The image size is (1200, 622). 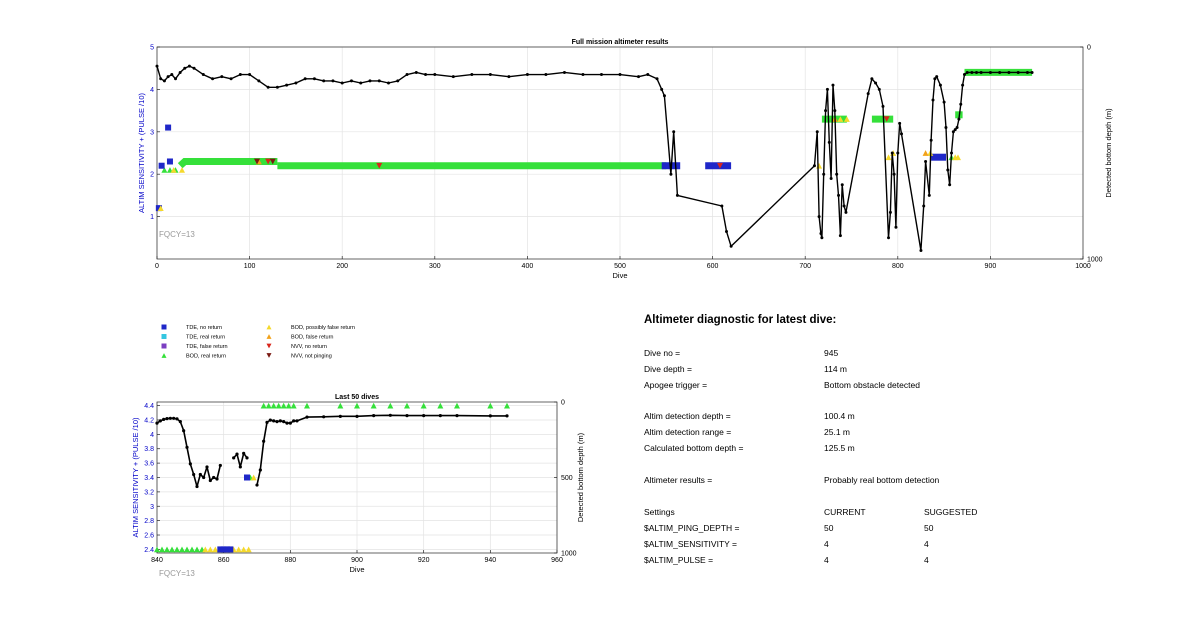 I want to click on y-tick-label: 3.4, so click(x=149, y=478).